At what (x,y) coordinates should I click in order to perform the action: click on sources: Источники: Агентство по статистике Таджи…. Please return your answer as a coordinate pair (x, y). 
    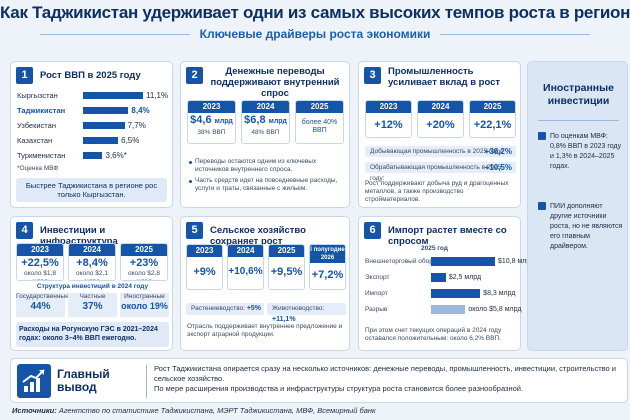
    Looking at the image, I should click on (194, 410).